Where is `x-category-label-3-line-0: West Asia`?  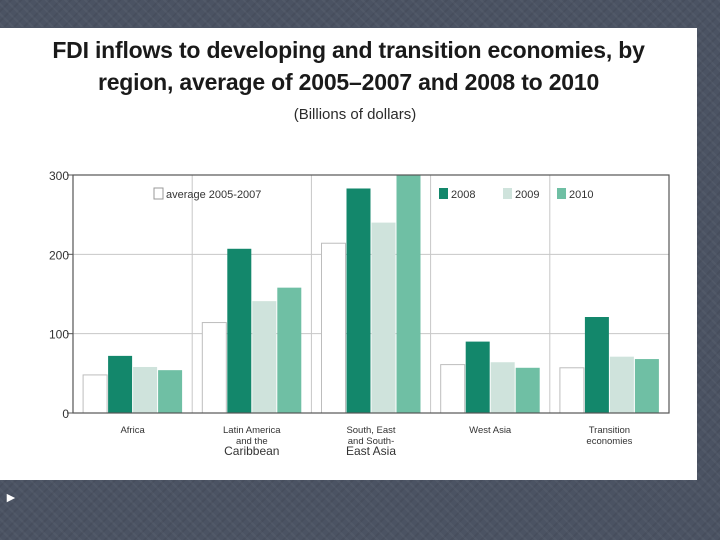
x-category-label-3-line-0: West Asia is located at coordinates (490, 430).